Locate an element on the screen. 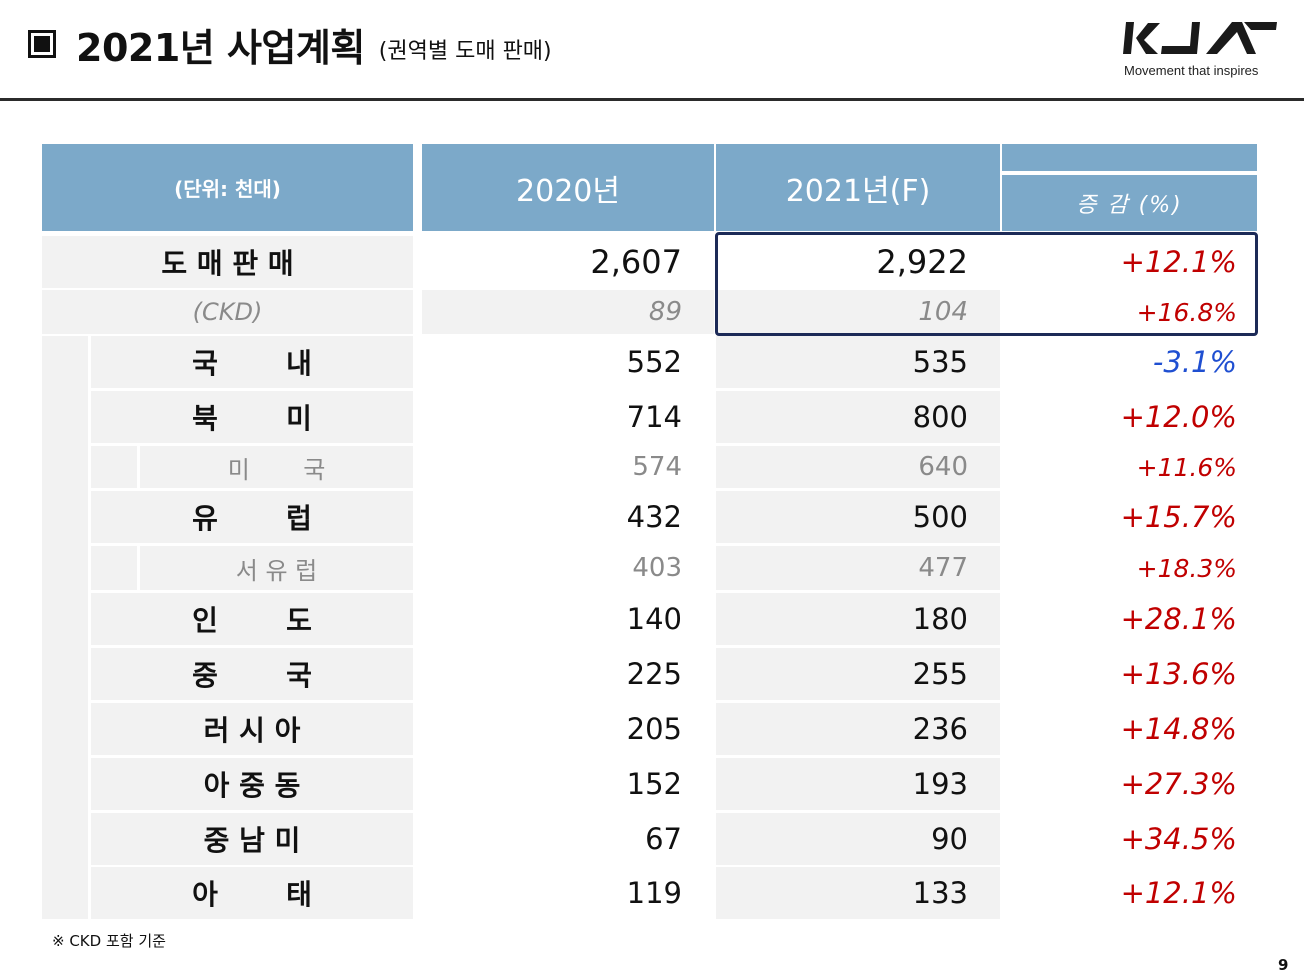 Image resolution: width=1304 pixels, height=978 pixels. header-2020: 2020년 is located at coordinates (568, 187).